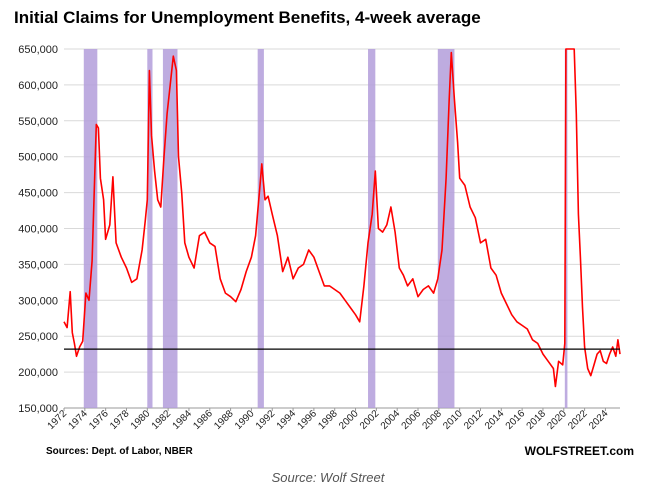 The image size is (656, 503). What do you see at coordinates (287, 420) in the screenshot?
I see `x-tick-label: 1994` at bounding box center [287, 420].